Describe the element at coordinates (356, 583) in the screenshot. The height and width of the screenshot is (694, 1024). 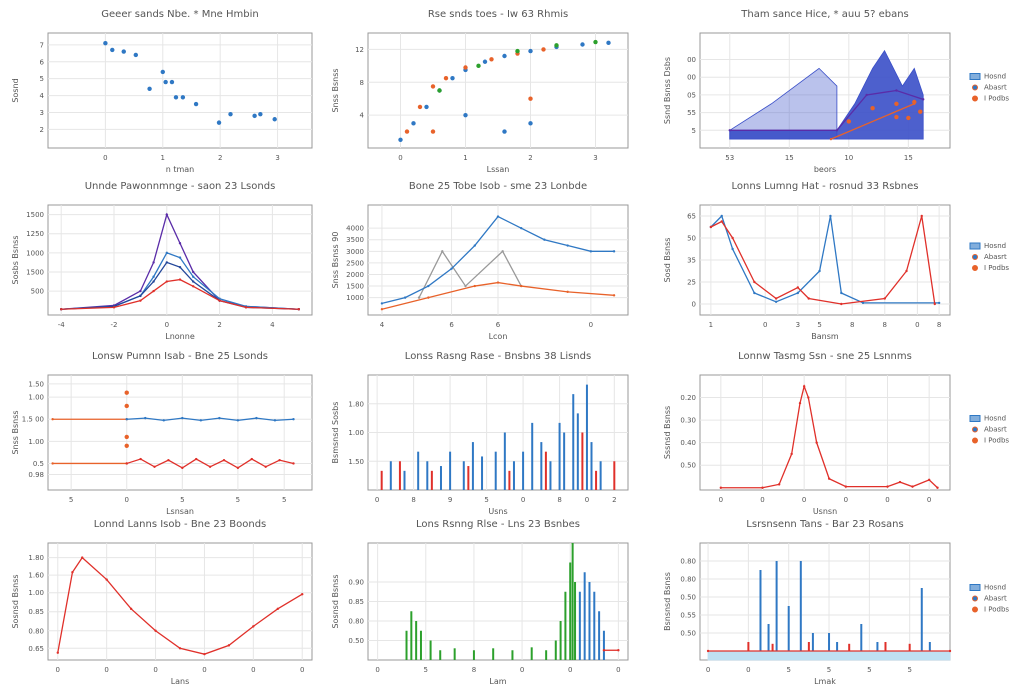
I see `y-tick-label: 0.90` at that location.